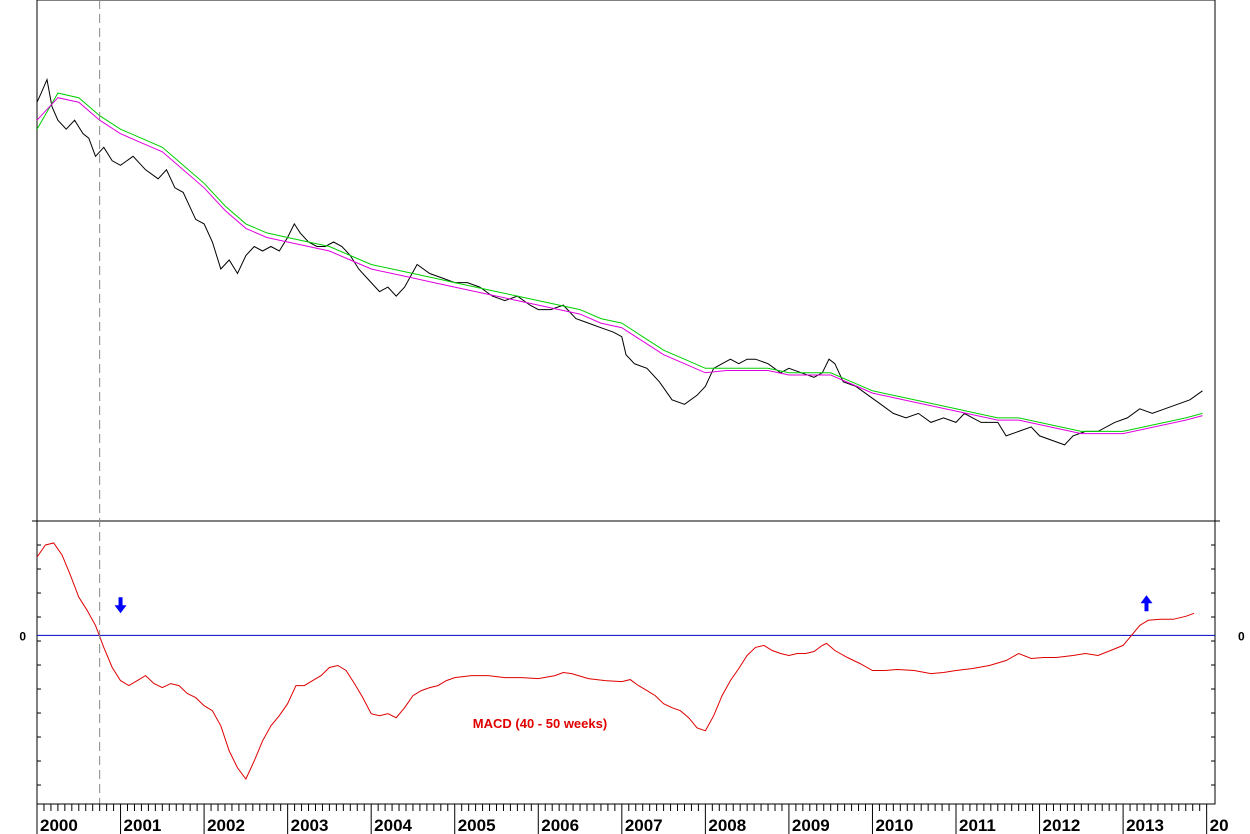 The width and height of the screenshot is (1250, 834). Describe the element at coordinates (811, 825) in the screenshot. I see `x-tick-label: 2009` at that location.